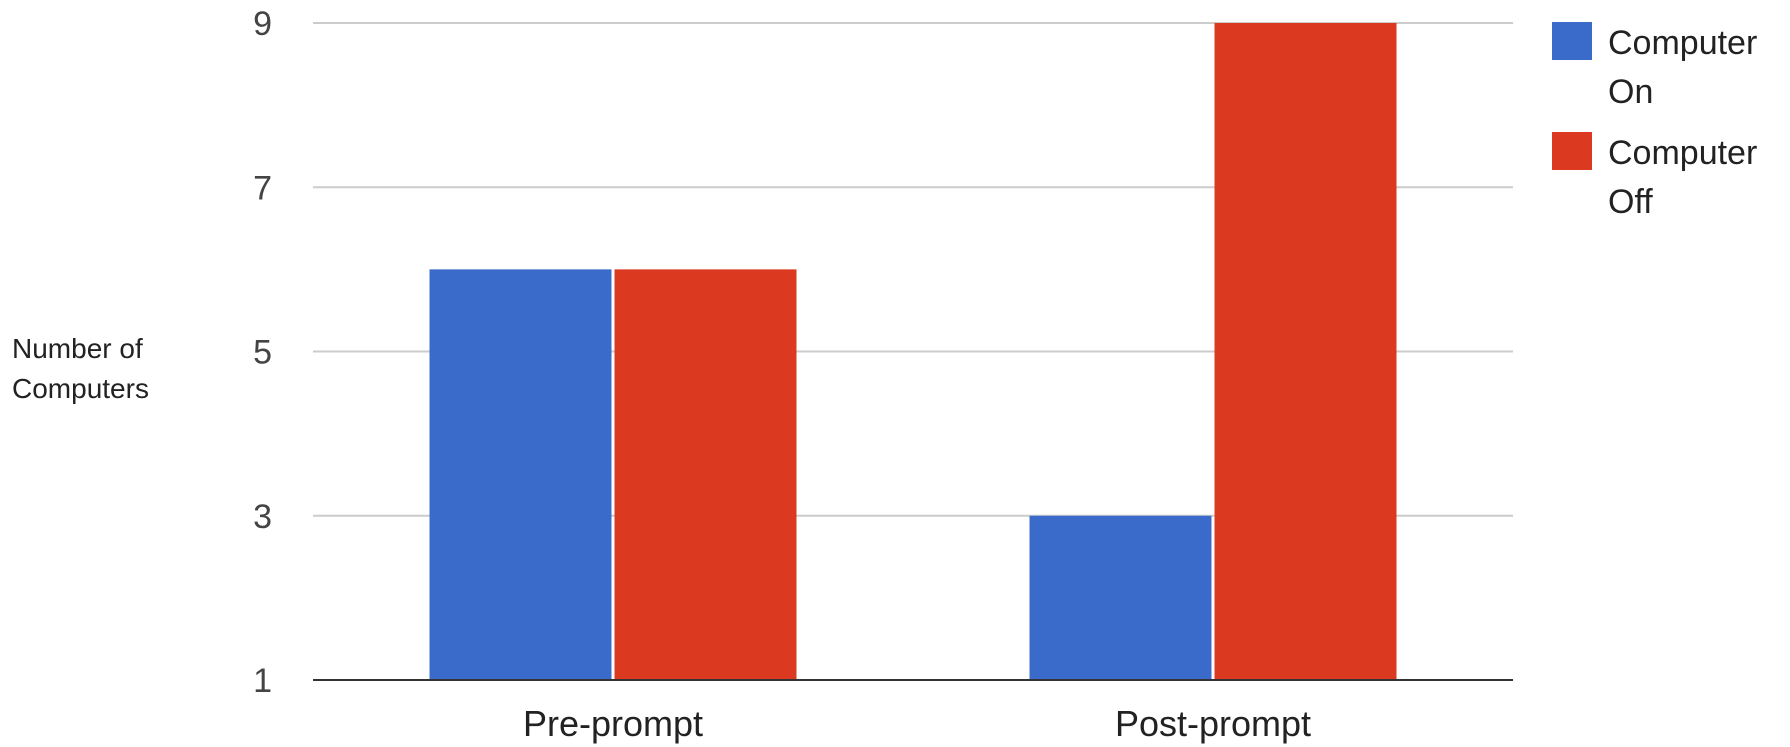 This screenshot has width=1790, height=747. I want to click on y-axis-title-line-1: Number of, so click(77, 348).